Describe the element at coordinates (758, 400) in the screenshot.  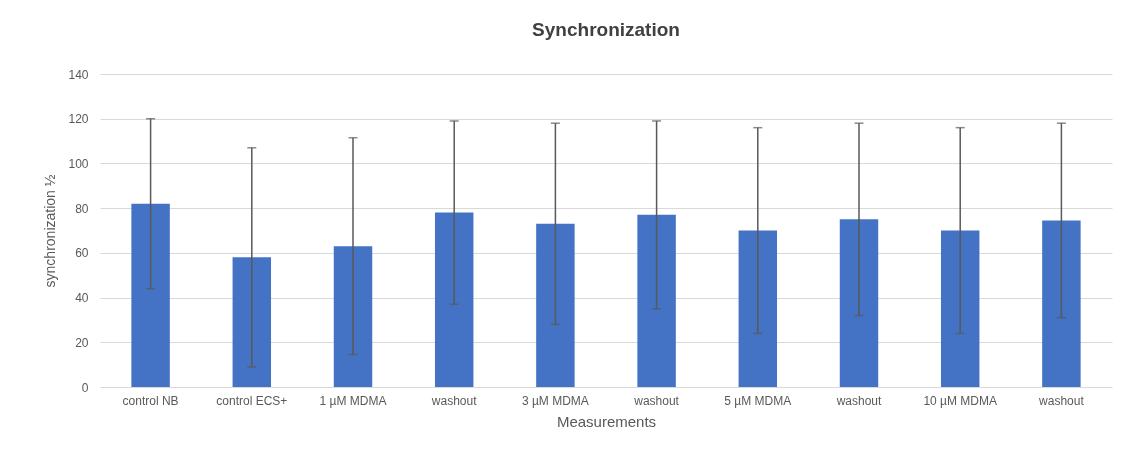
I see `x-tick-label: 5 µM MDMA` at that location.